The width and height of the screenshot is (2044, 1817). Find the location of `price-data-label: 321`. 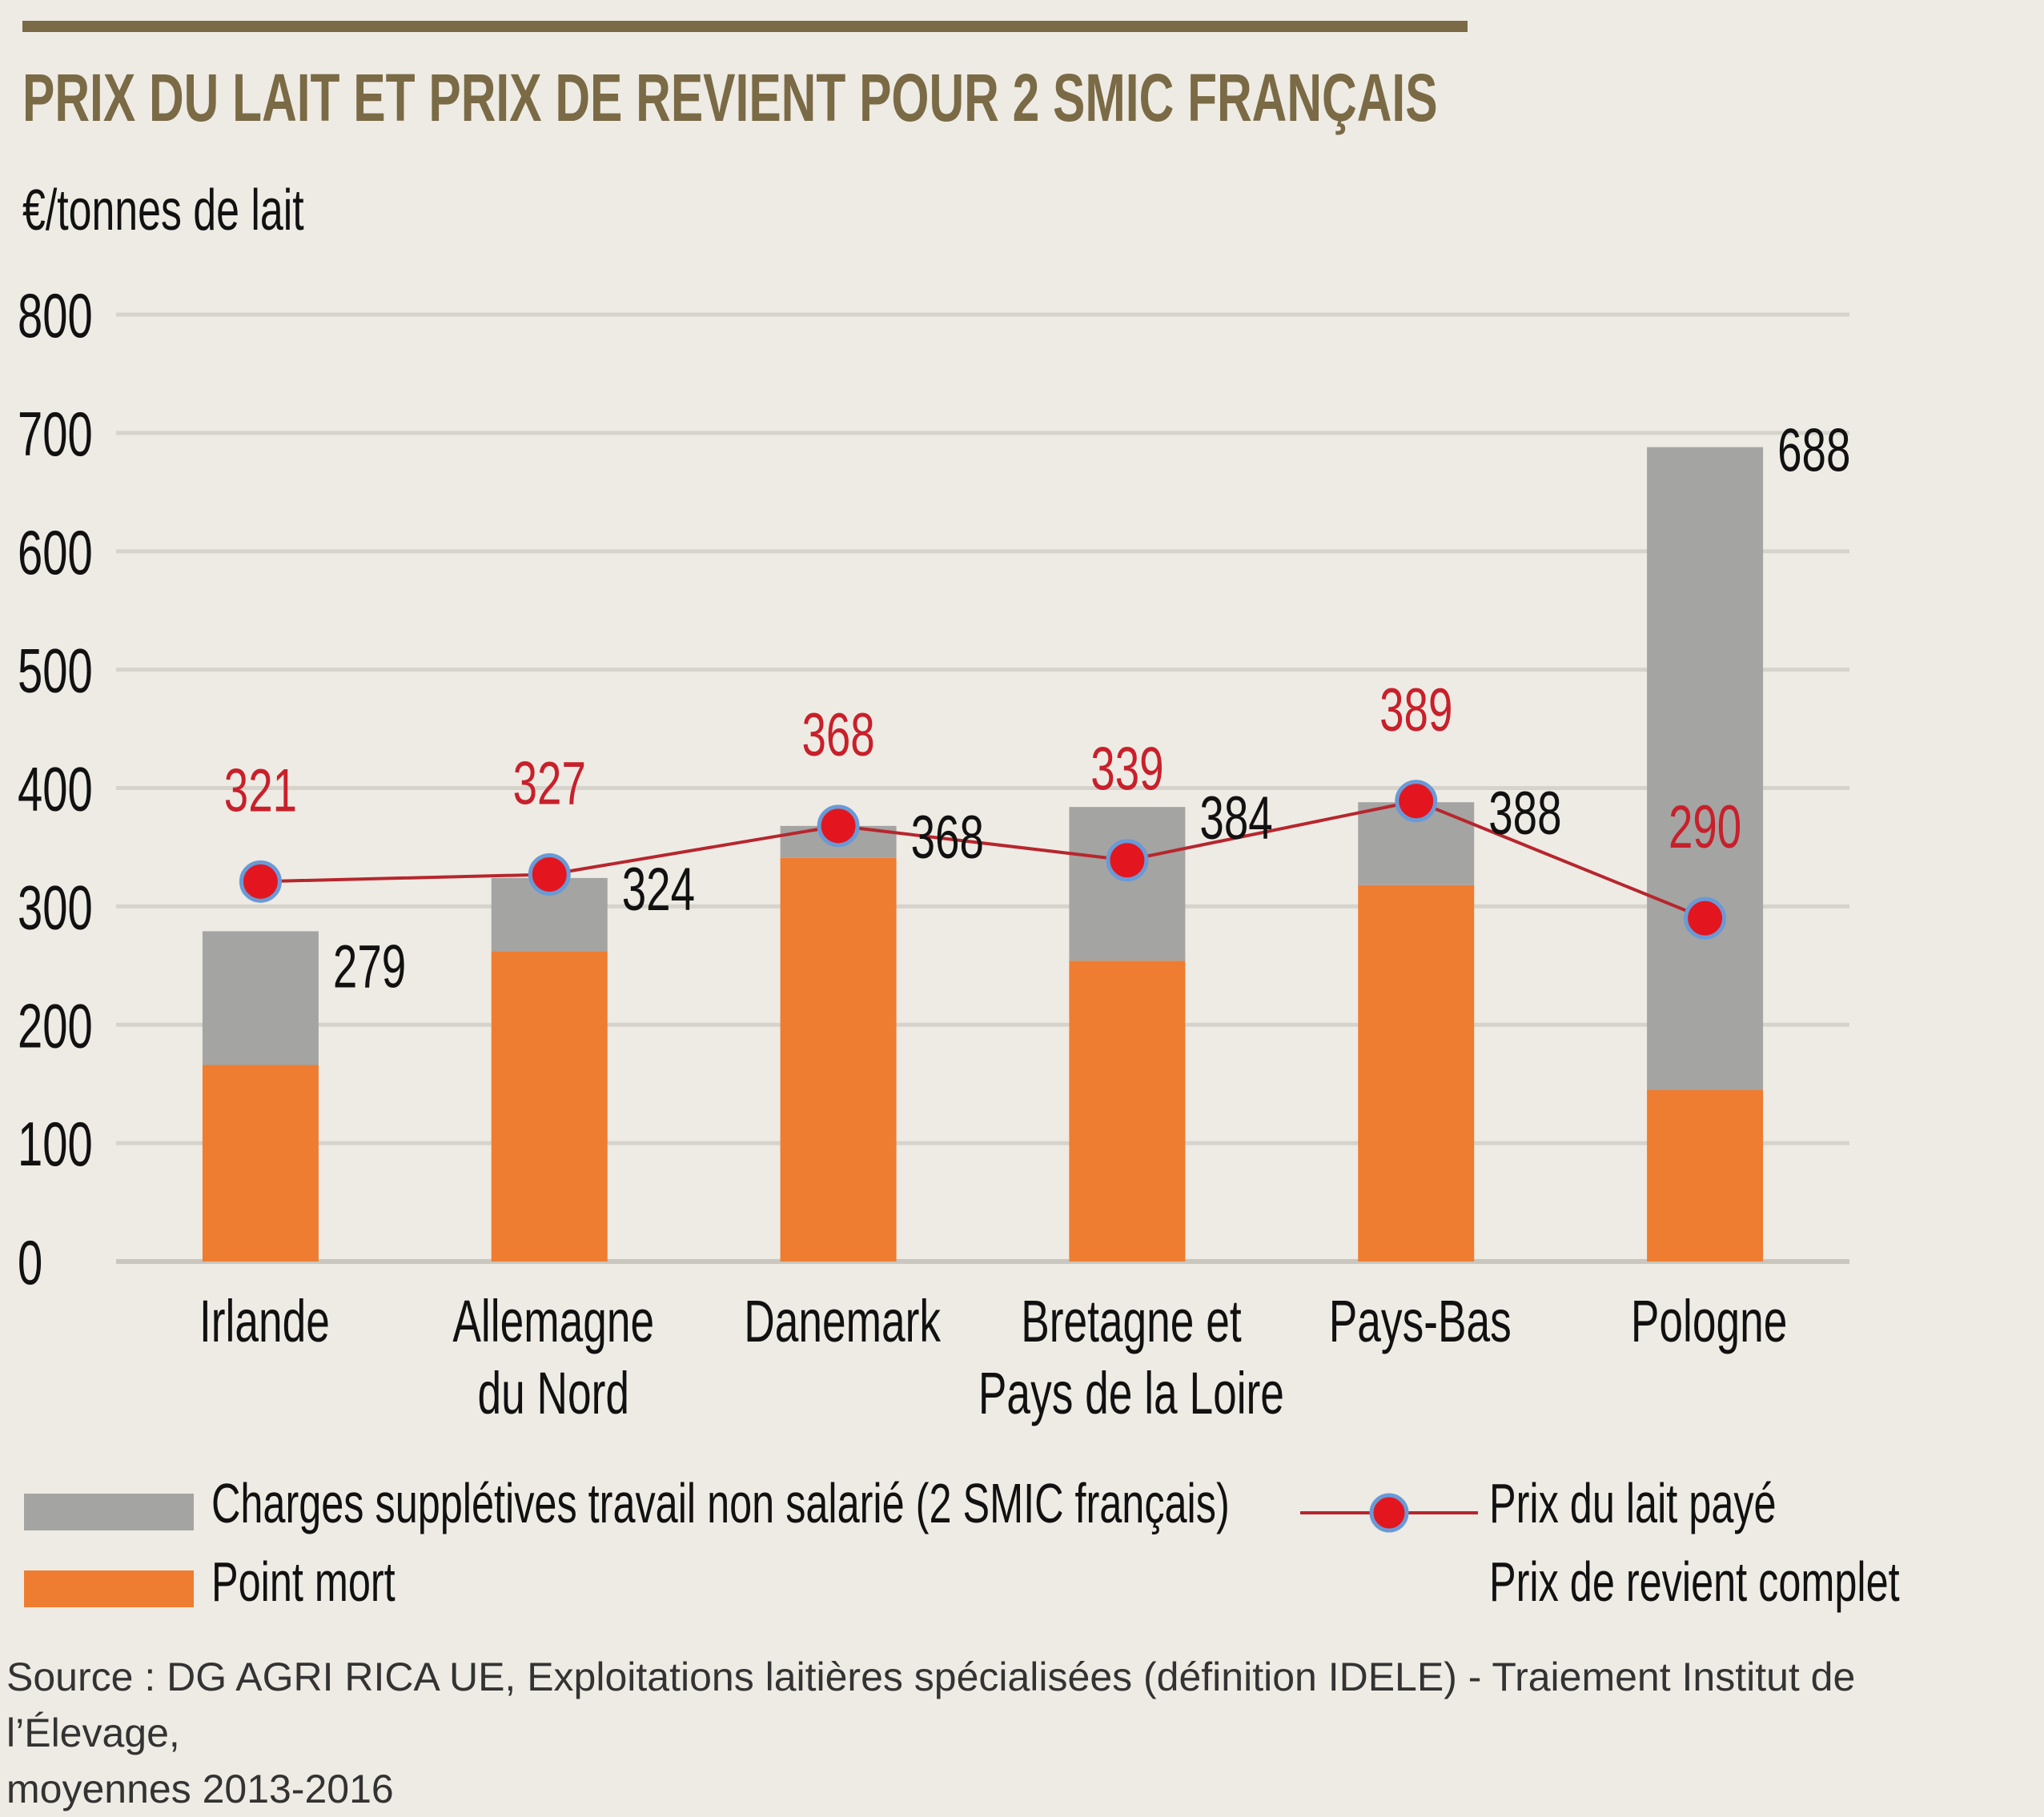

price-data-label: 321 is located at coordinates (260, 791).